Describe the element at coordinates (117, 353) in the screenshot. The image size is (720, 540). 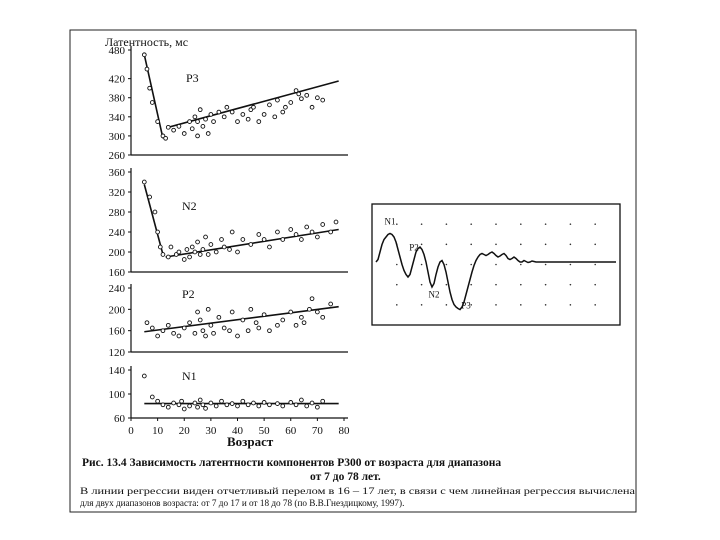
I see `y-tick-label: 120` at that location.